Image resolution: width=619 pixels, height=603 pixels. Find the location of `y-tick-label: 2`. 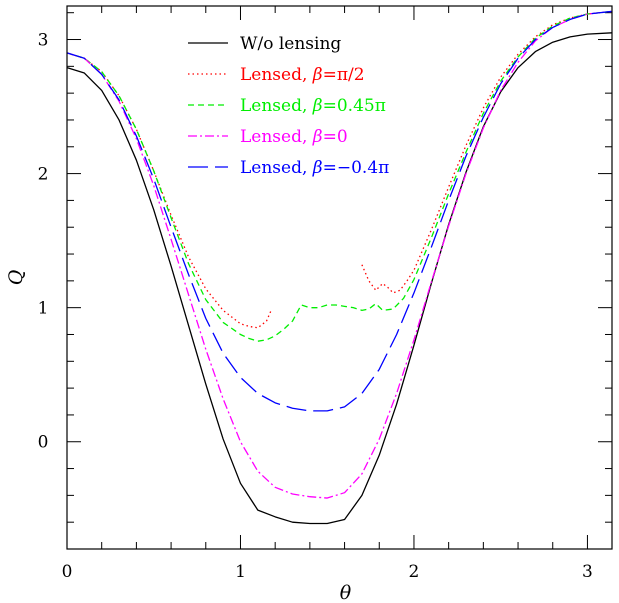

y-tick-label: 2 is located at coordinates (43, 175).